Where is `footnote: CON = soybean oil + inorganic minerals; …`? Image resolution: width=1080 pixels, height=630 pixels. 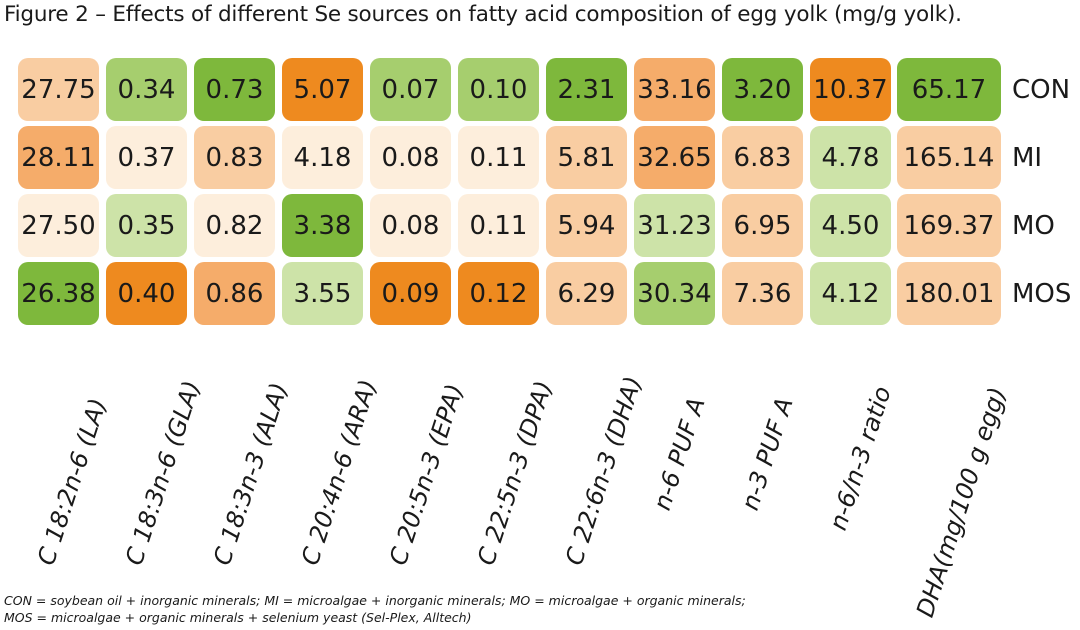 footnote: CON = soybean oil + inorganic minerals; … is located at coordinates (375, 609).